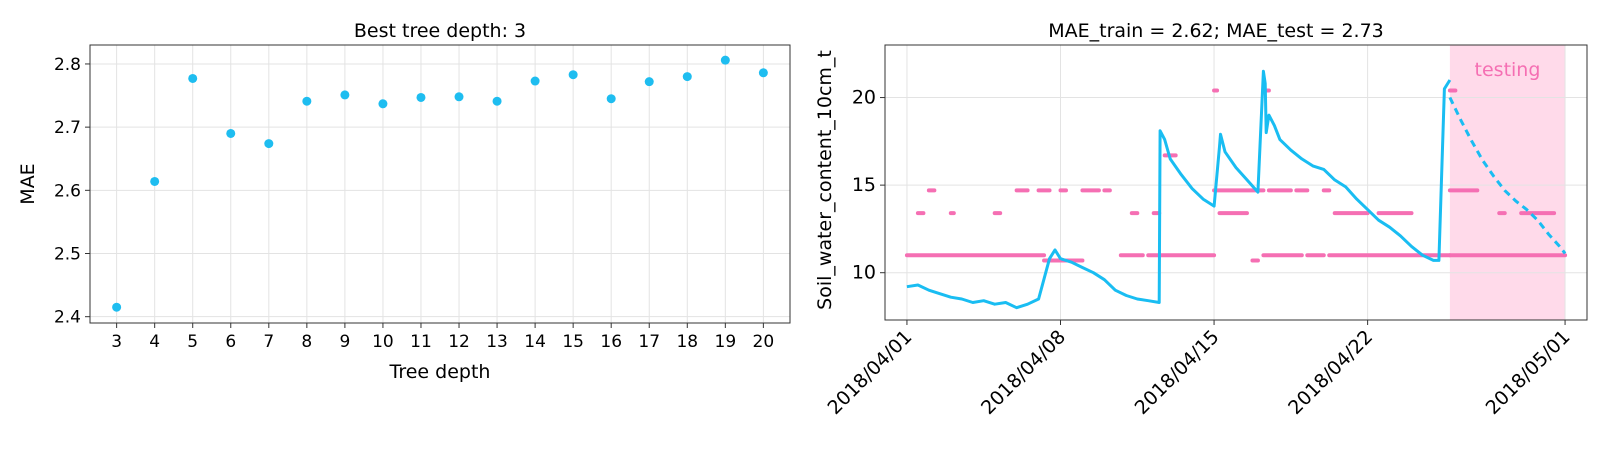 The image size is (1600, 450). What do you see at coordinates (726, 342) in the screenshot?
I see `mae-x-tick-label: 19` at bounding box center [726, 342].